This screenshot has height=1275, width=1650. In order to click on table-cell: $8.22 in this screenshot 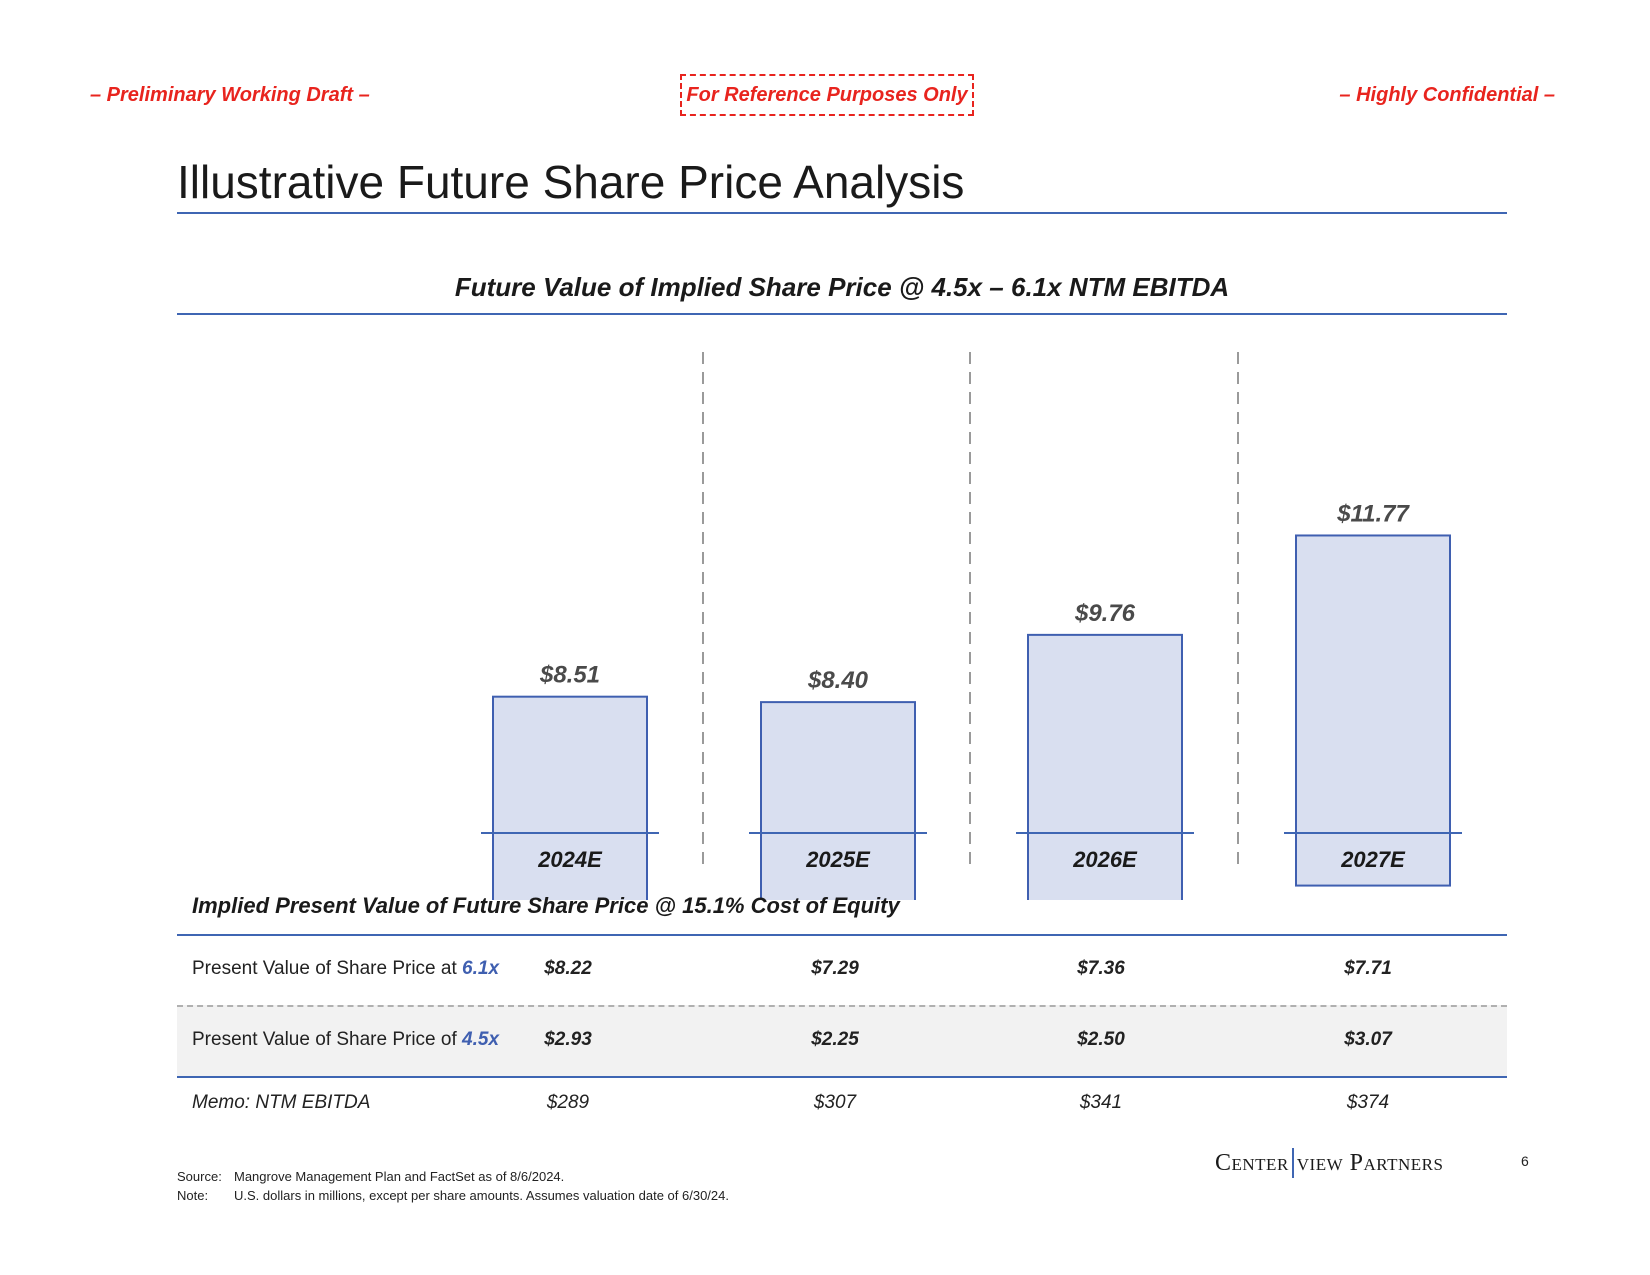, I will do `click(568, 968)`.